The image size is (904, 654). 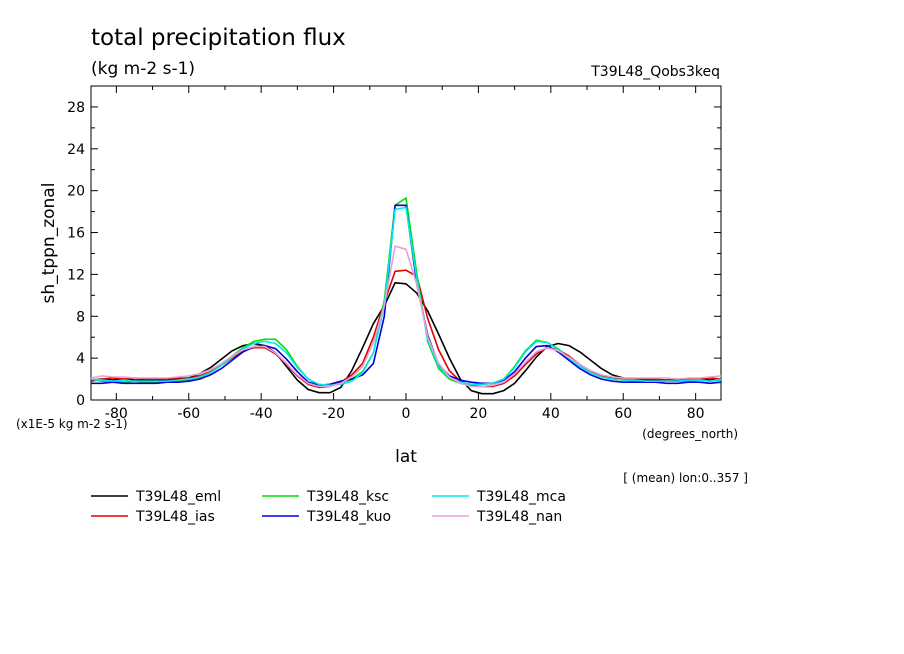 I want to click on x-tick-label-2: -40, so click(x=261, y=414).